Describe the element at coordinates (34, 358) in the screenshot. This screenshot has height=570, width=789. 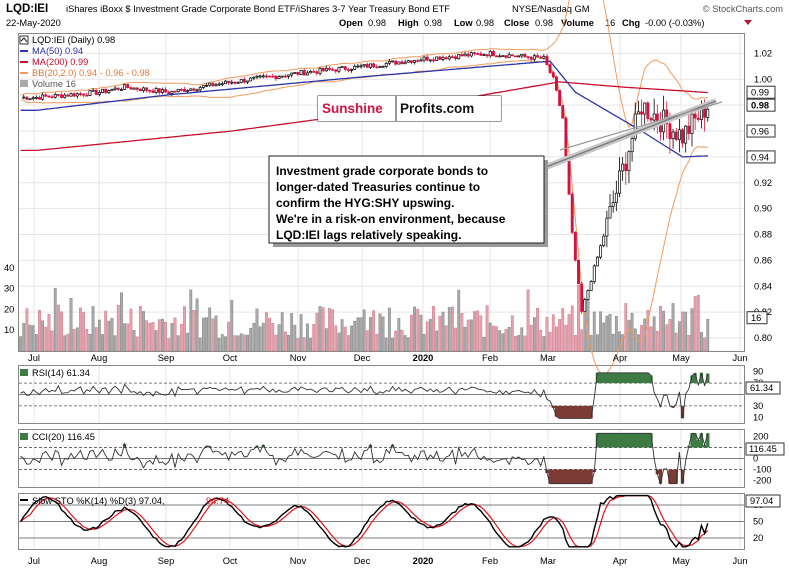
I see `x-tick-label: Jul` at that location.